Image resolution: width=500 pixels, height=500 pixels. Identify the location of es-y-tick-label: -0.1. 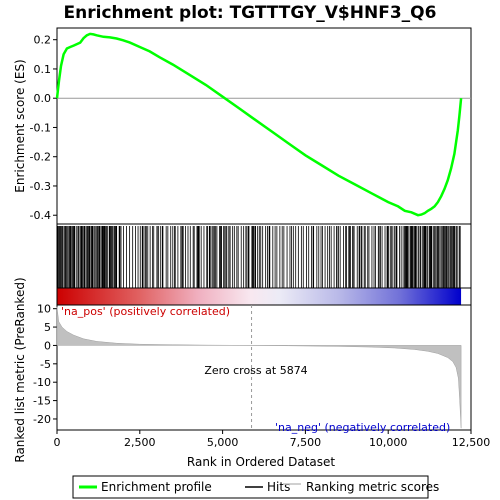
(40, 127).